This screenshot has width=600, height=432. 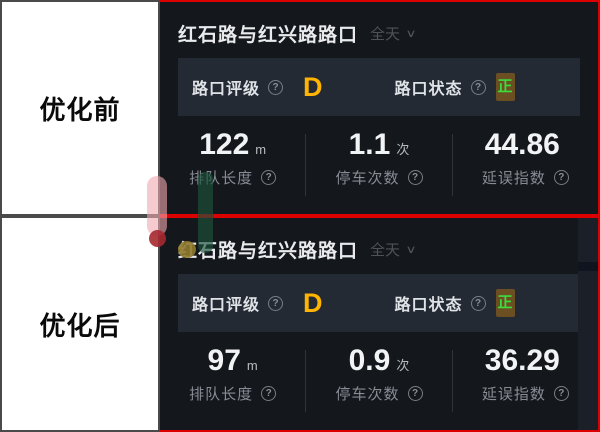 I want to click on stat-queue-length: 97 m 排队长度 ?, so click(x=232, y=381).